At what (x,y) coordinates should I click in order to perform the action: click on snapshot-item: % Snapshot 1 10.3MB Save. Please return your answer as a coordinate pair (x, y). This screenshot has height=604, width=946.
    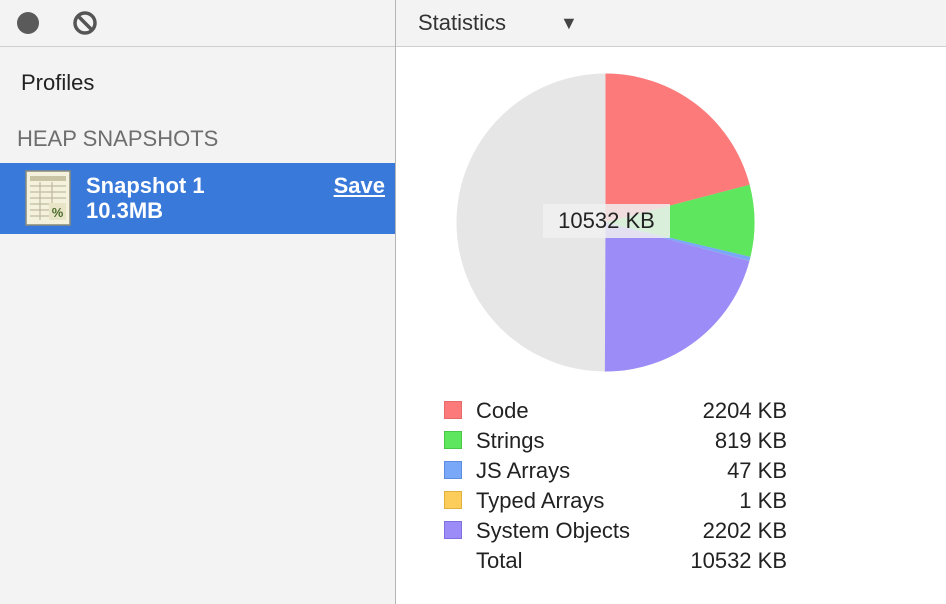
    Looking at the image, I should click on (197, 198).